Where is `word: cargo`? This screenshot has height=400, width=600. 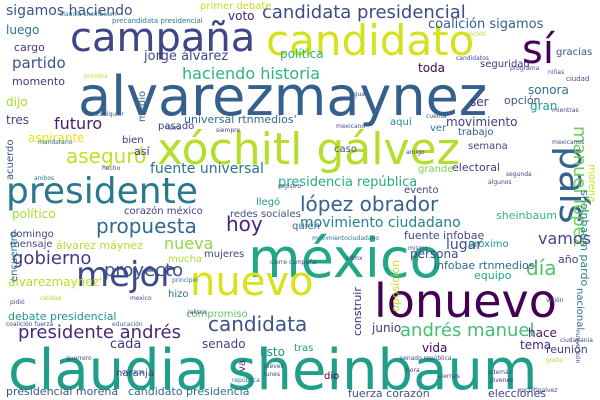 word: cargo is located at coordinates (29, 47).